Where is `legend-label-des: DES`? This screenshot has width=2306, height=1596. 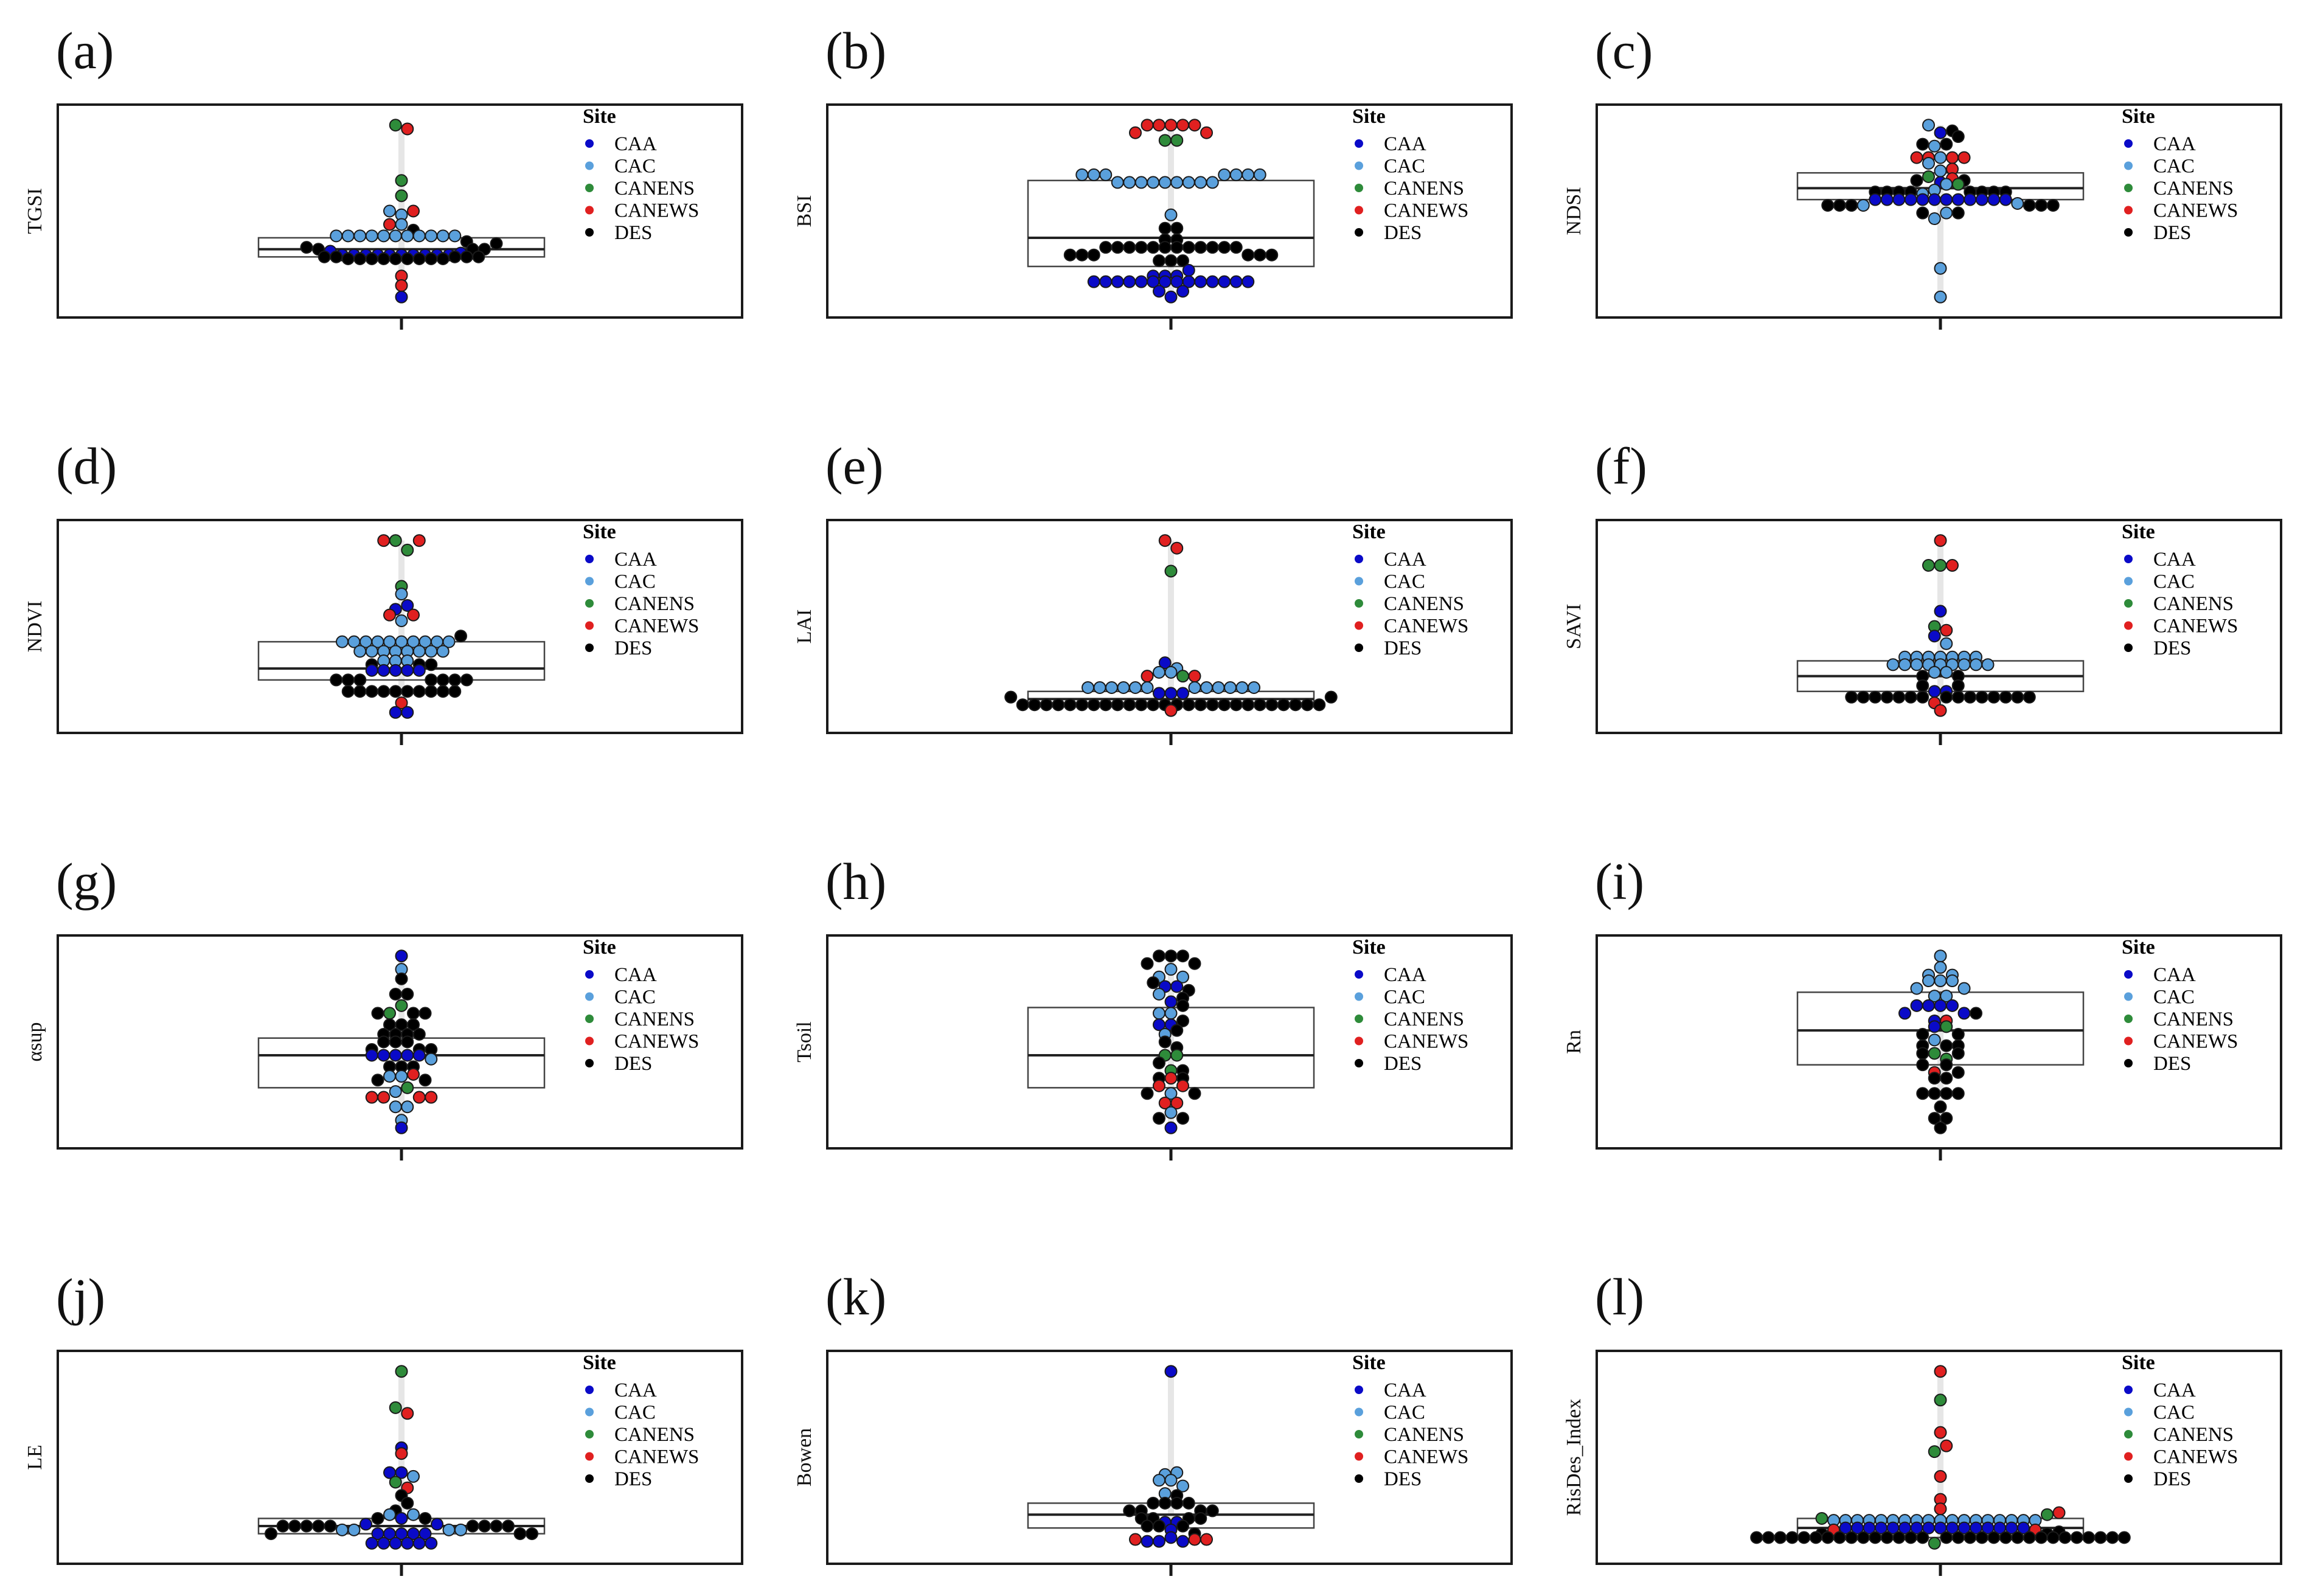 legend-label-des: DES is located at coordinates (1403, 648).